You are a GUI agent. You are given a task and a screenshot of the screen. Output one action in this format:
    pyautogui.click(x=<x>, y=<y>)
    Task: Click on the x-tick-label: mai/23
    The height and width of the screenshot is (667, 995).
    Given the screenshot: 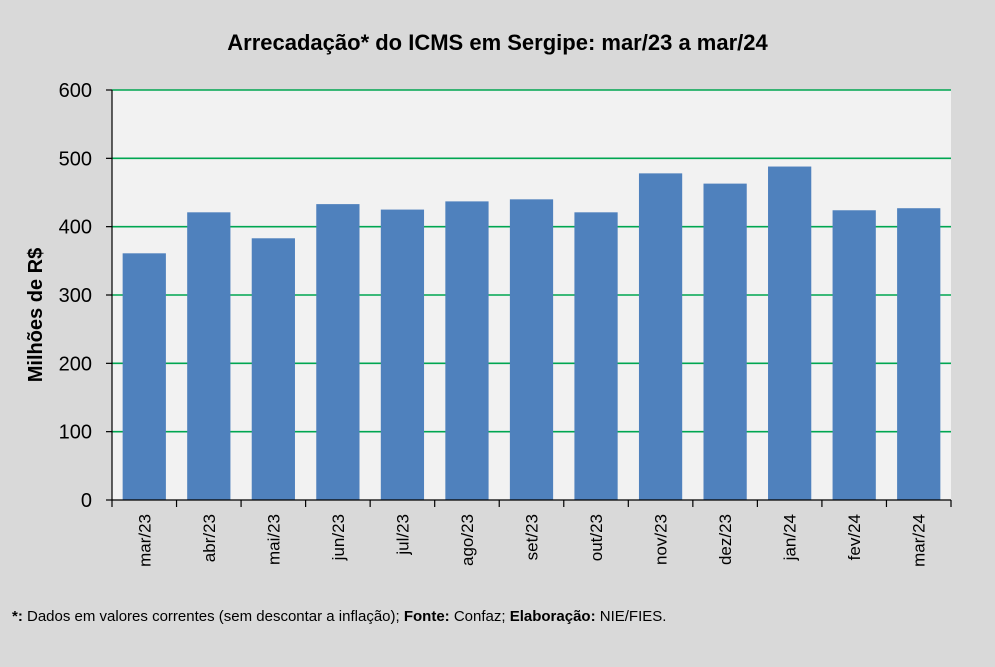 What is the action you would take?
    pyautogui.click(x=273, y=539)
    